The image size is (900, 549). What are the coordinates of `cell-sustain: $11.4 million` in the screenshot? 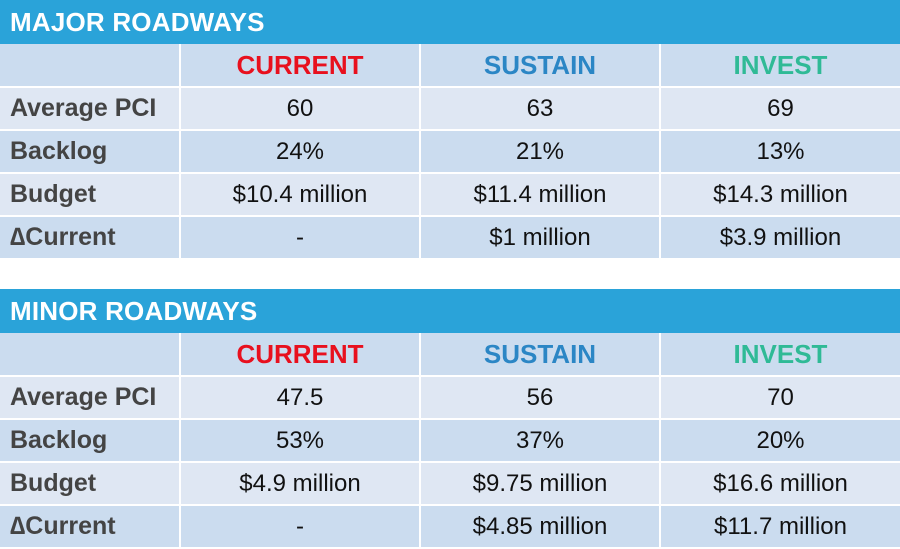 It's located at (540, 195).